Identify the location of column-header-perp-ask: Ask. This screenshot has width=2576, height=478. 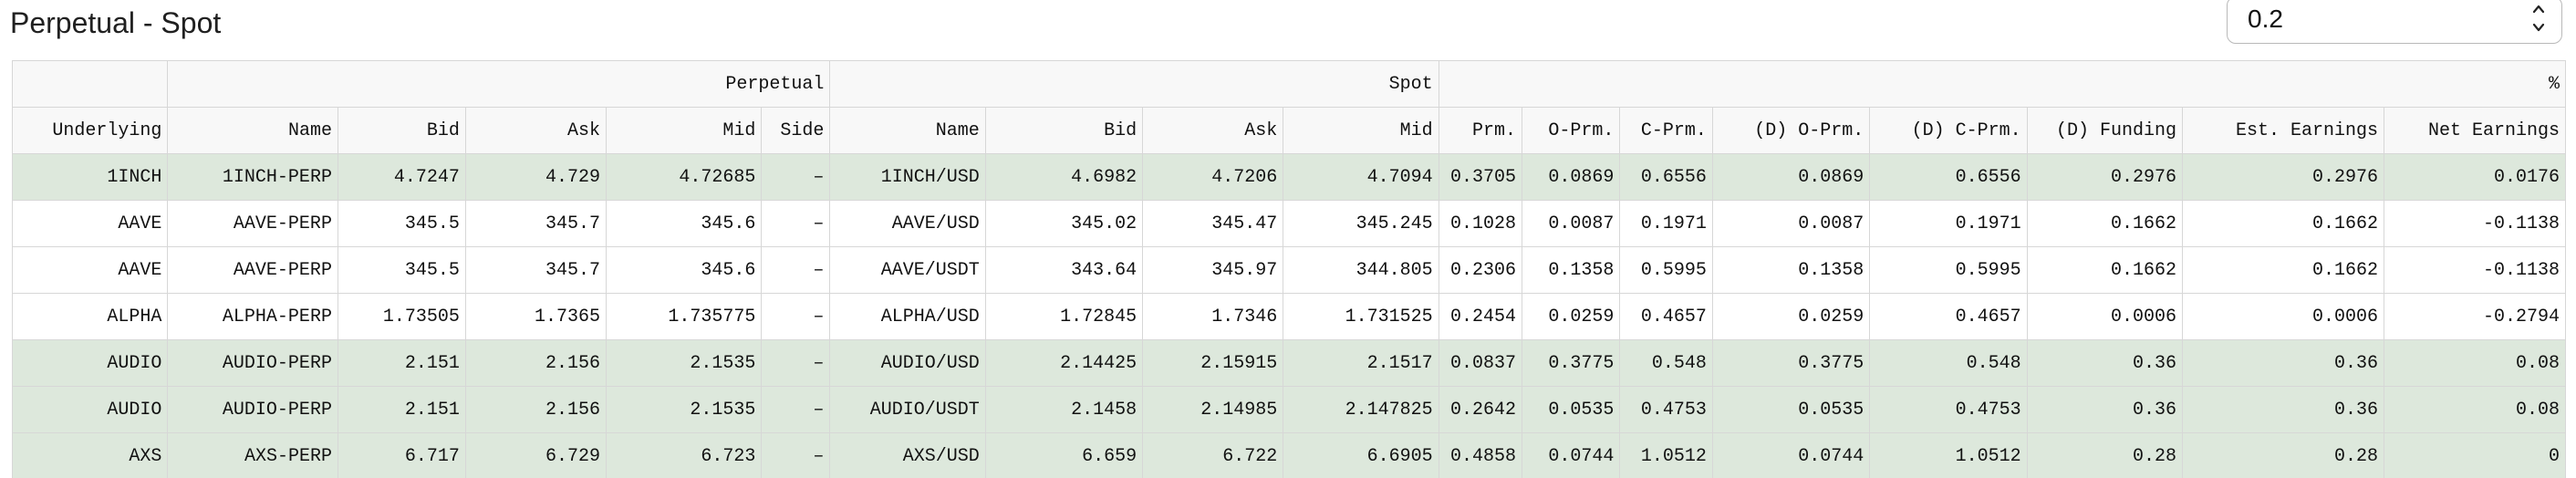
(536, 131).